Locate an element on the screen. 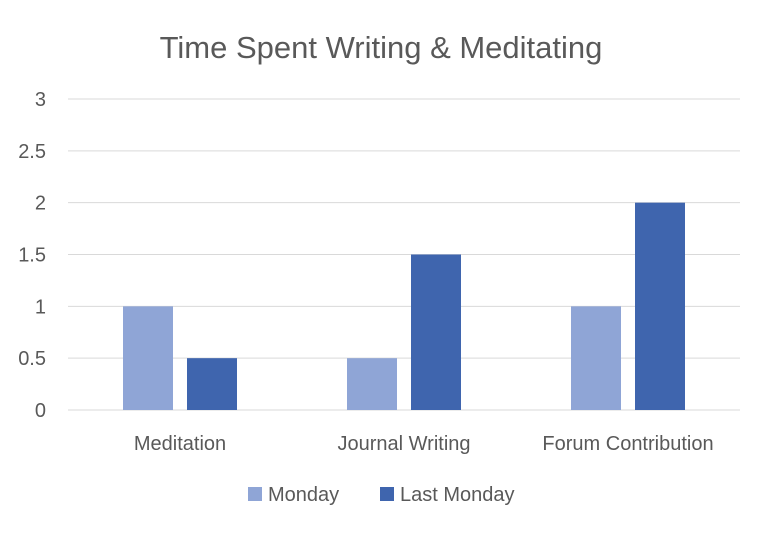 This screenshot has width=767, height=540. bar-last-monday-meditation is located at coordinates (212, 384).